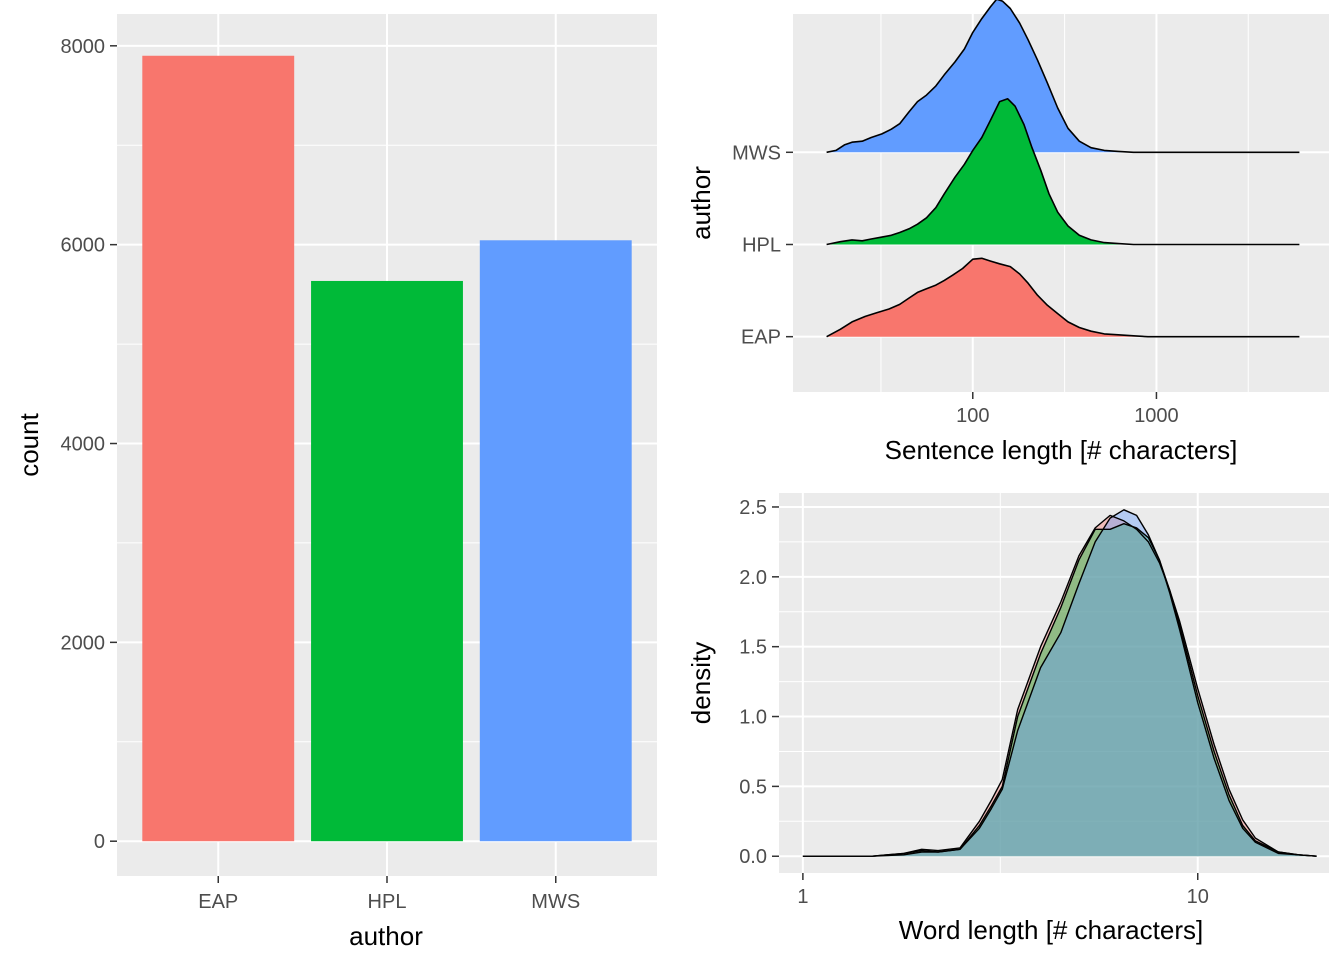  Describe the element at coordinates (1061, 450) in the screenshot. I see `ridgeline-x-axis-title: Sentence length [# characters]` at that location.